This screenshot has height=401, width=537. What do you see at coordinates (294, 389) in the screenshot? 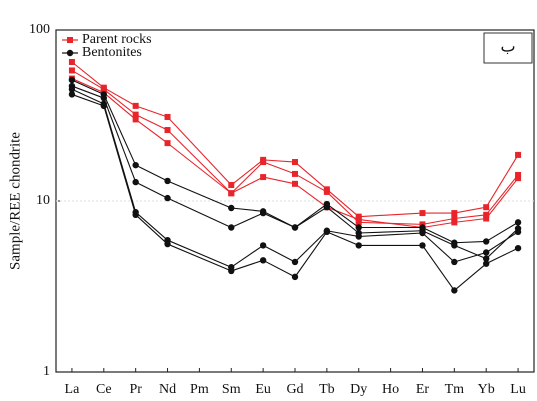
I see `x-tick-label: Gd` at bounding box center [294, 389].